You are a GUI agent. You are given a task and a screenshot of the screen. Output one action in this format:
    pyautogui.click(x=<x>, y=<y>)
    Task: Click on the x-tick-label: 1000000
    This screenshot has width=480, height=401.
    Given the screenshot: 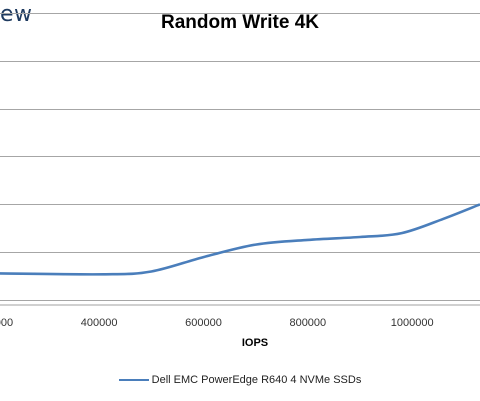 What is the action you would take?
    pyautogui.click(x=412, y=323)
    